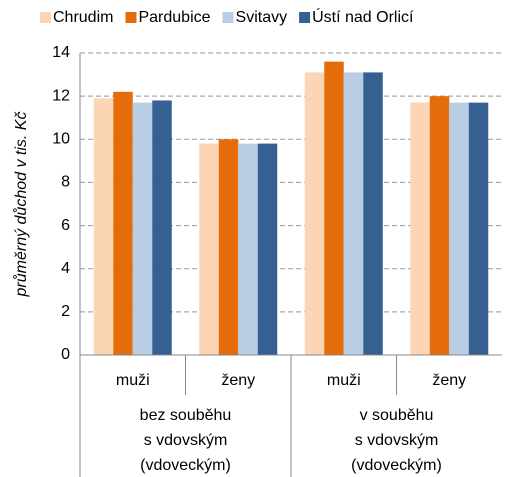 The height and width of the screenshot is (477, 506). What do you see at coordinates (65, 354) in the screenshot?
I see `y-tick-label: 0` at bounding box center [65, 354].